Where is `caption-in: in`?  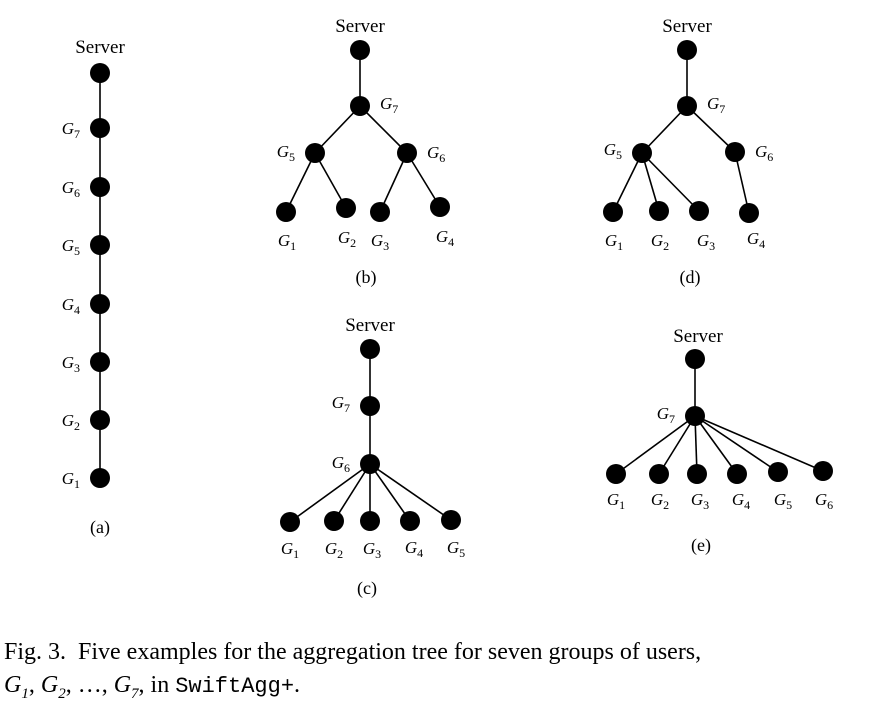 caption-in: in is located at coordinates (160, 685).